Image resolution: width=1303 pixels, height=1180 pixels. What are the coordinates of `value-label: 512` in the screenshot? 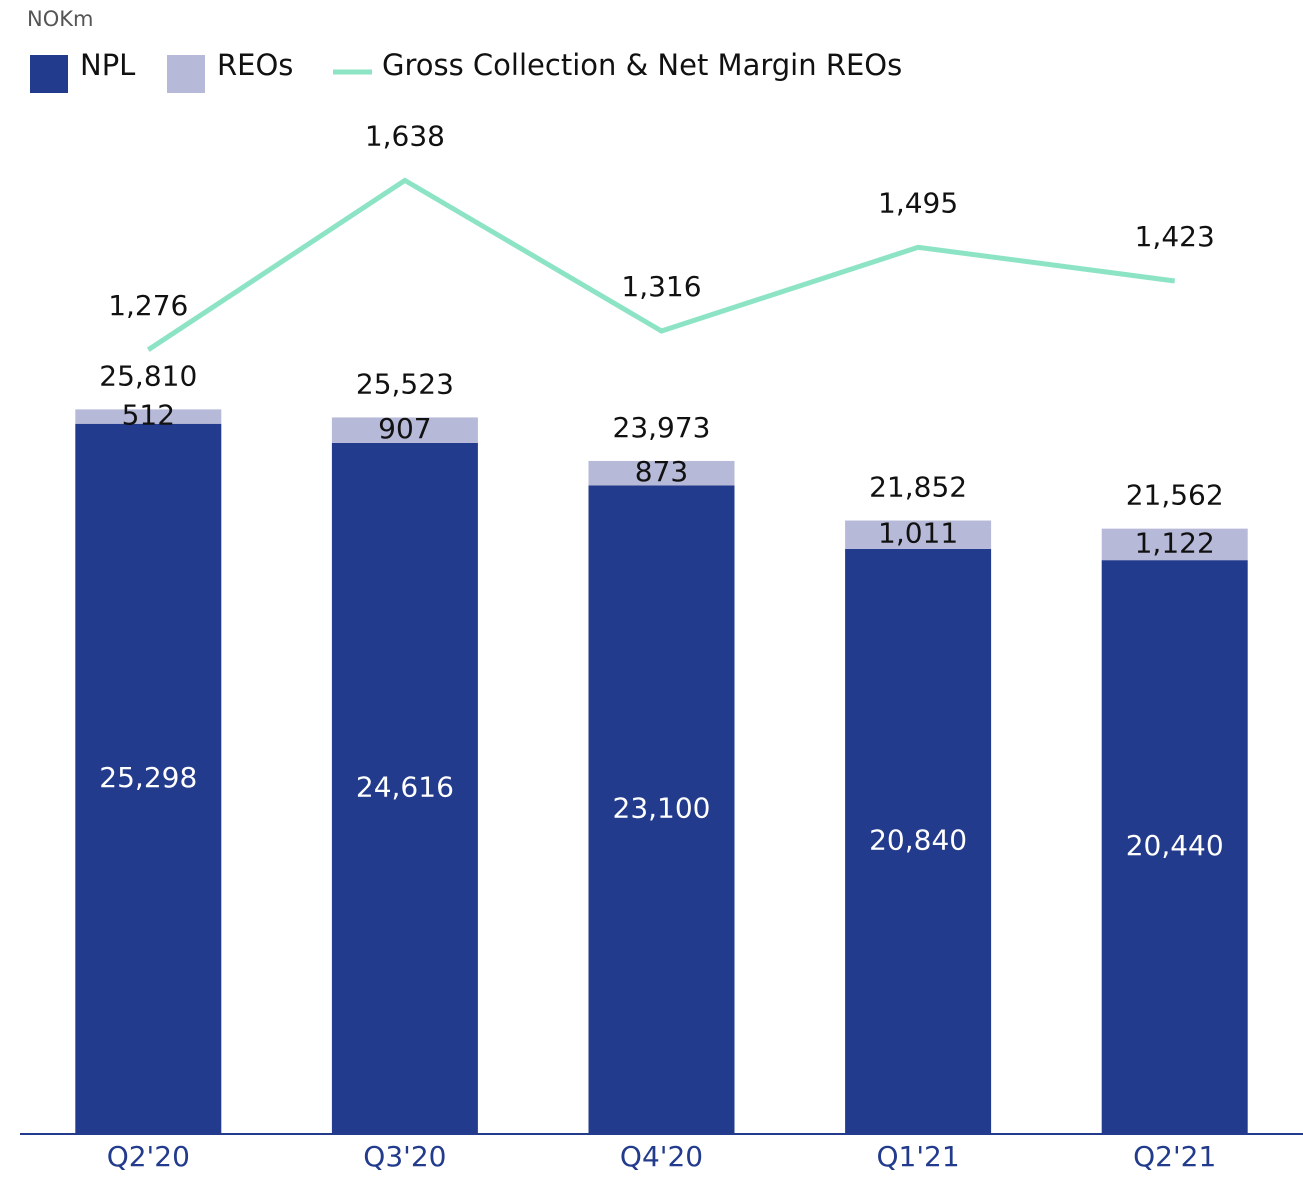 It's located at (148, 415).